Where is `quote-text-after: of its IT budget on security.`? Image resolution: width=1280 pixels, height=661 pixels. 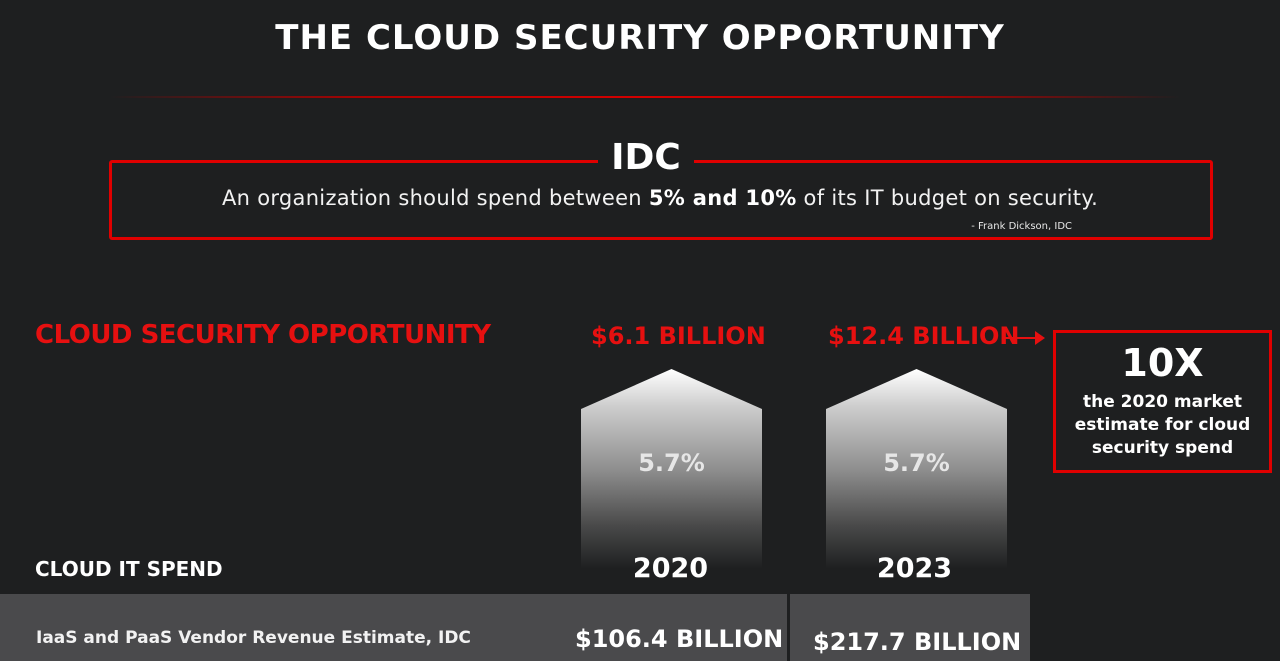
quote-text-after: of its IT budget on security. is located at coordinates (947, 198).